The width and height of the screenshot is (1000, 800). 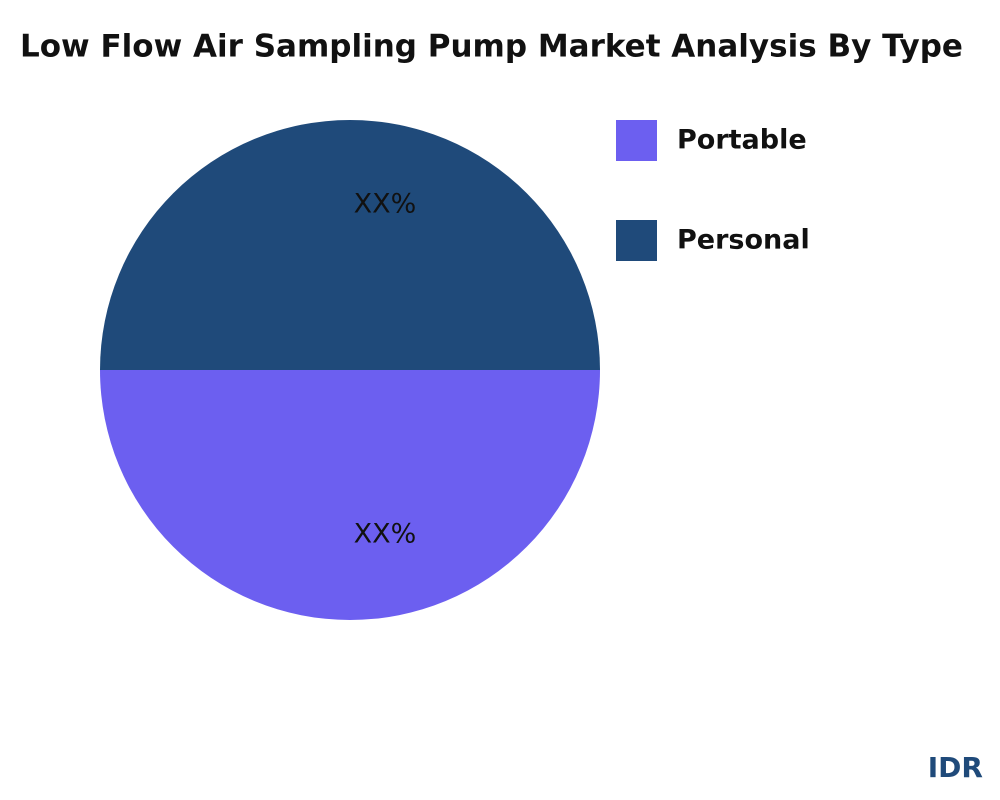 I want to click on legend-label: Personal, so click(x=743, y=240).